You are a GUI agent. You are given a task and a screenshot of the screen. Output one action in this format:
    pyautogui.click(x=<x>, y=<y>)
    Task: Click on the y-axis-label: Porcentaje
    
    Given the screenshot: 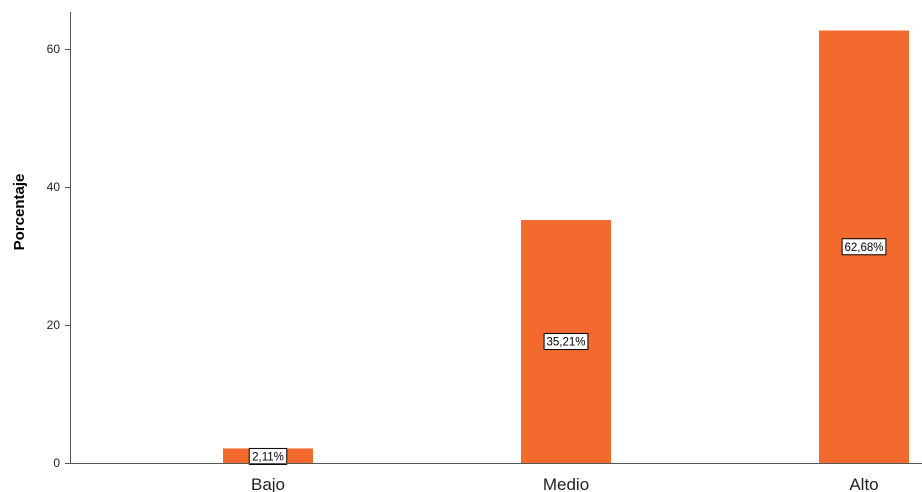 What is the action you would take?
    pyautogui.click(x=19, y=212)
    